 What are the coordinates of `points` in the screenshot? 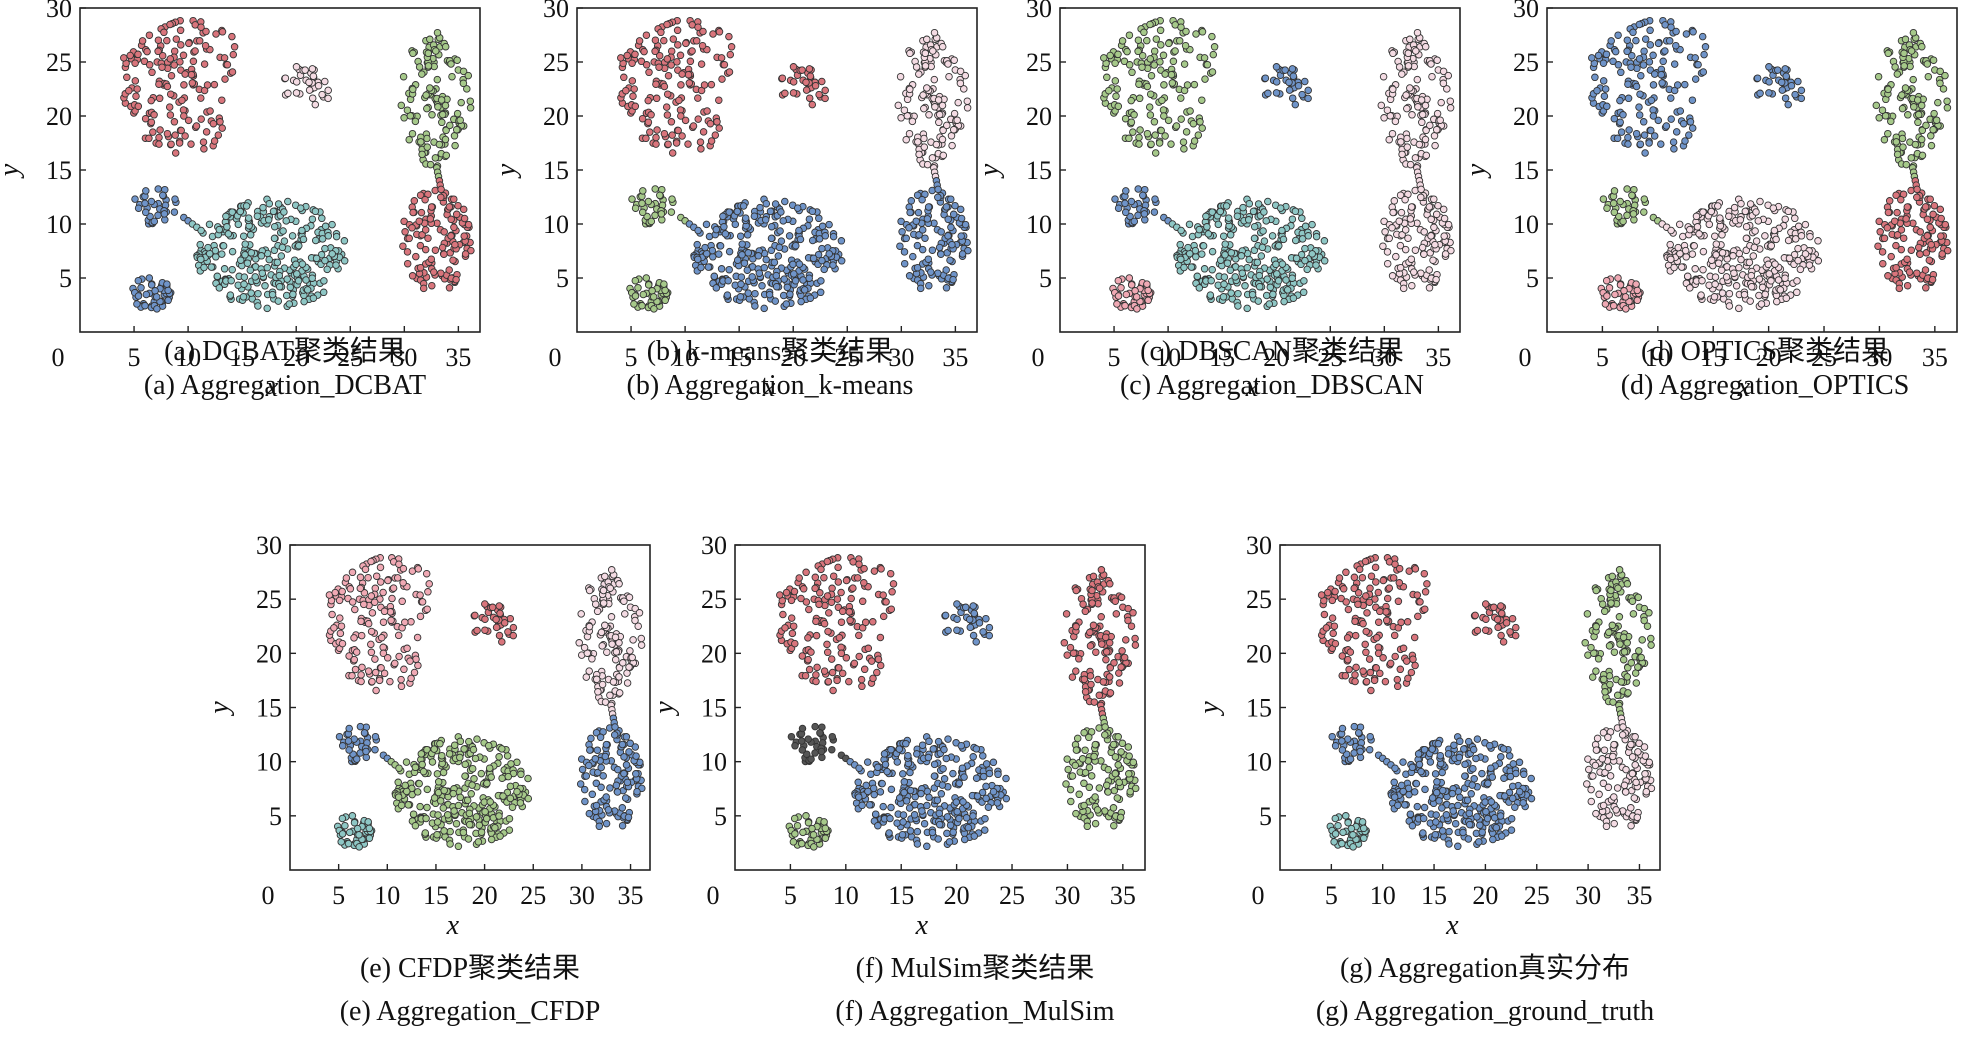 It's located at (1770, 164).